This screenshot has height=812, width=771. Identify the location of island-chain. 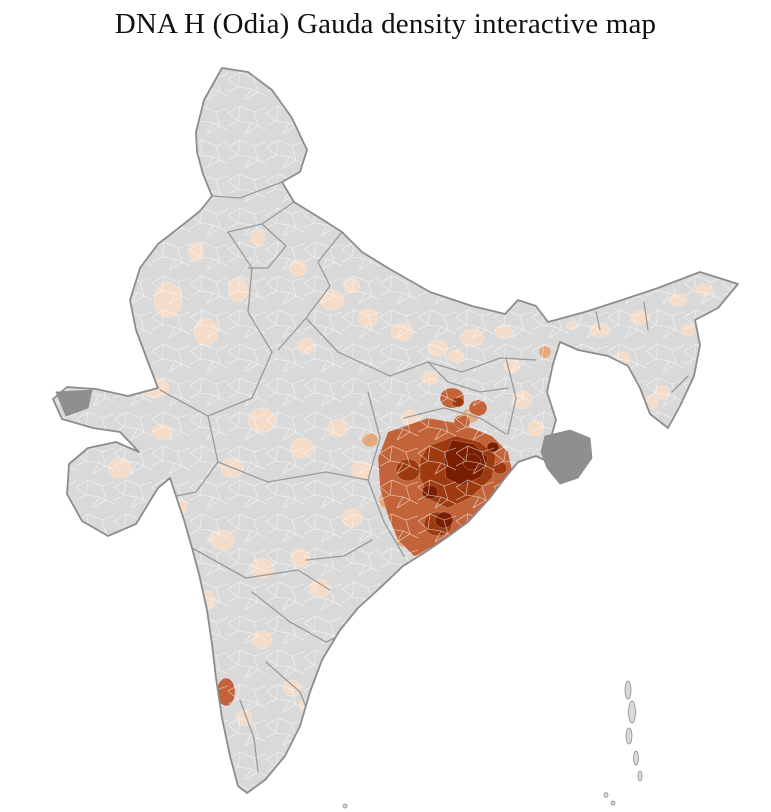
(492, 744).